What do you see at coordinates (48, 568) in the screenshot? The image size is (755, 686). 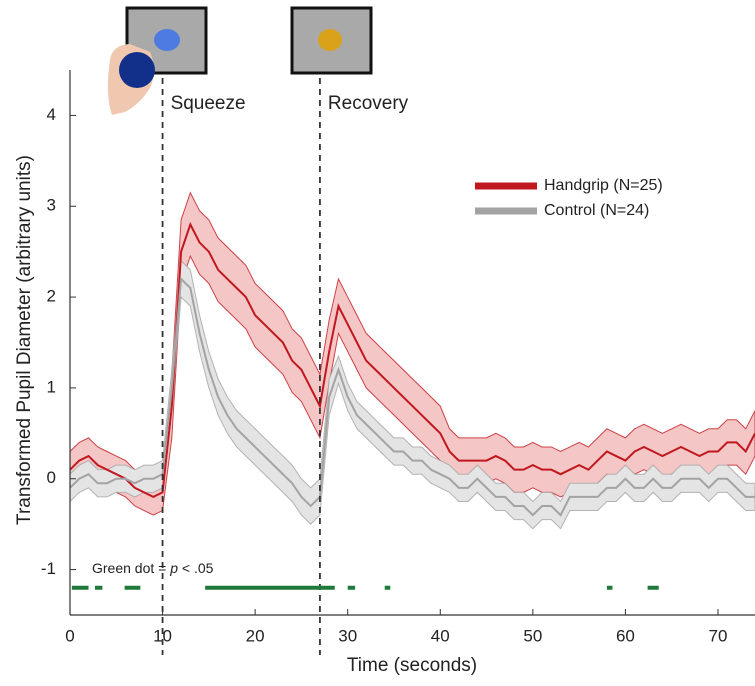 I see `y-tick-label: -1` at bounding box center [48, 568].